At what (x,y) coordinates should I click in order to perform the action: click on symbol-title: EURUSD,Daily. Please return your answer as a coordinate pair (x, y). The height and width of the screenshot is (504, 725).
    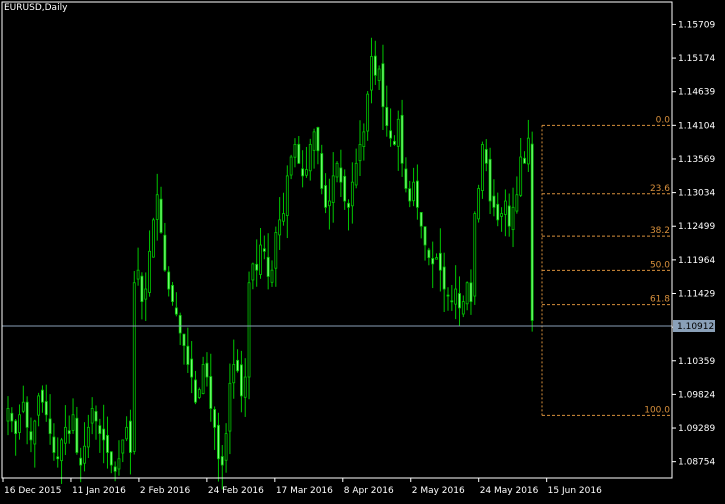
    Looking at the image, I should click on (36, 8).